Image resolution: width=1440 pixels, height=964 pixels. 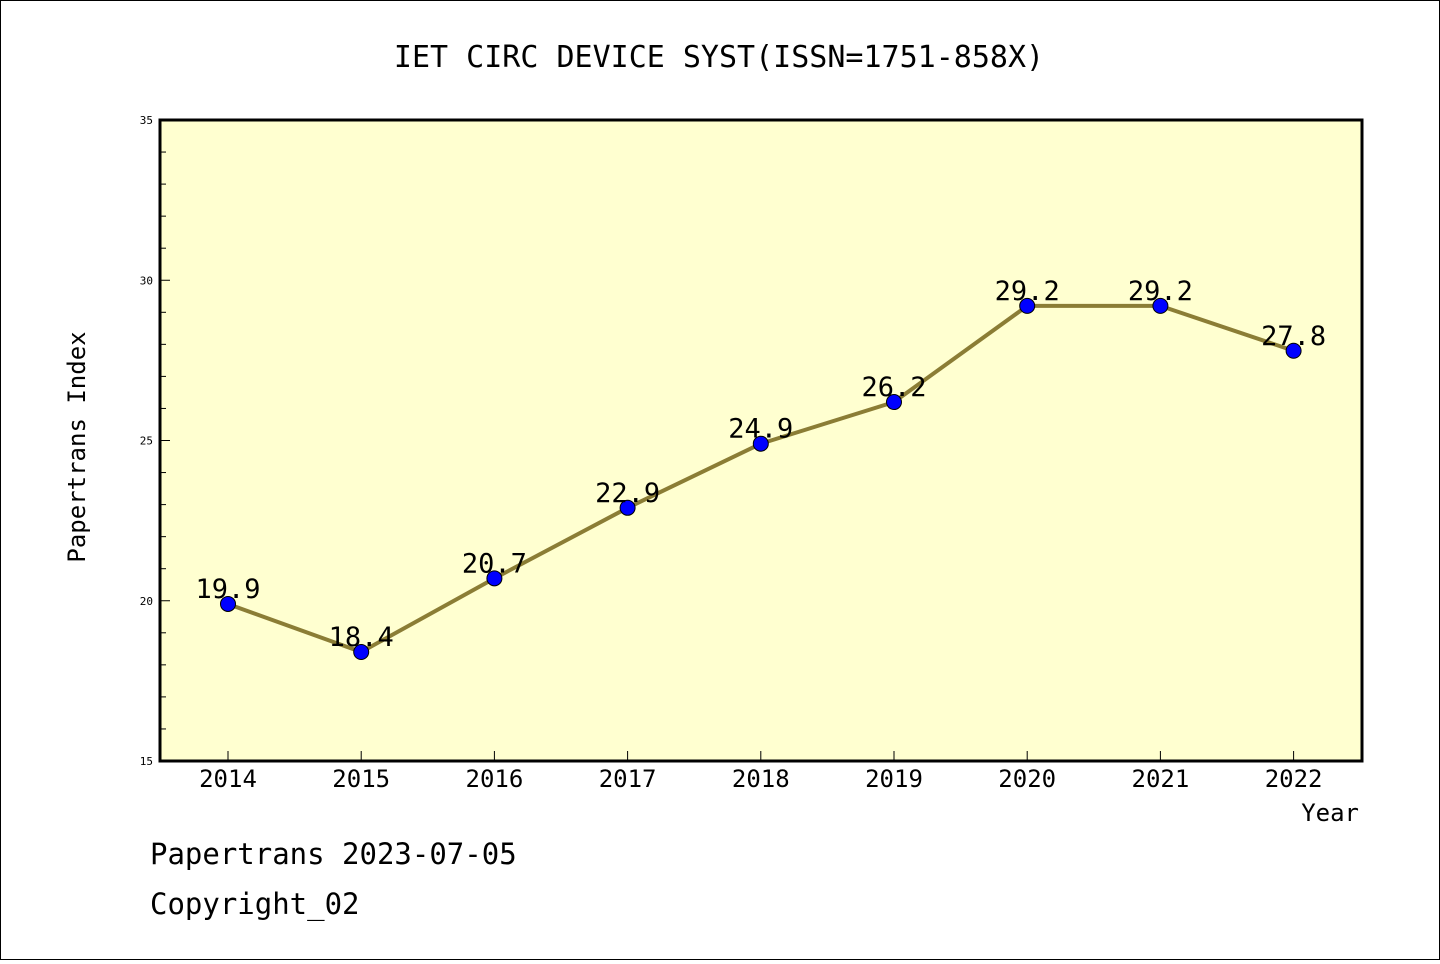 I want to click on data-label: 22.9, so click(x=627, y=493).